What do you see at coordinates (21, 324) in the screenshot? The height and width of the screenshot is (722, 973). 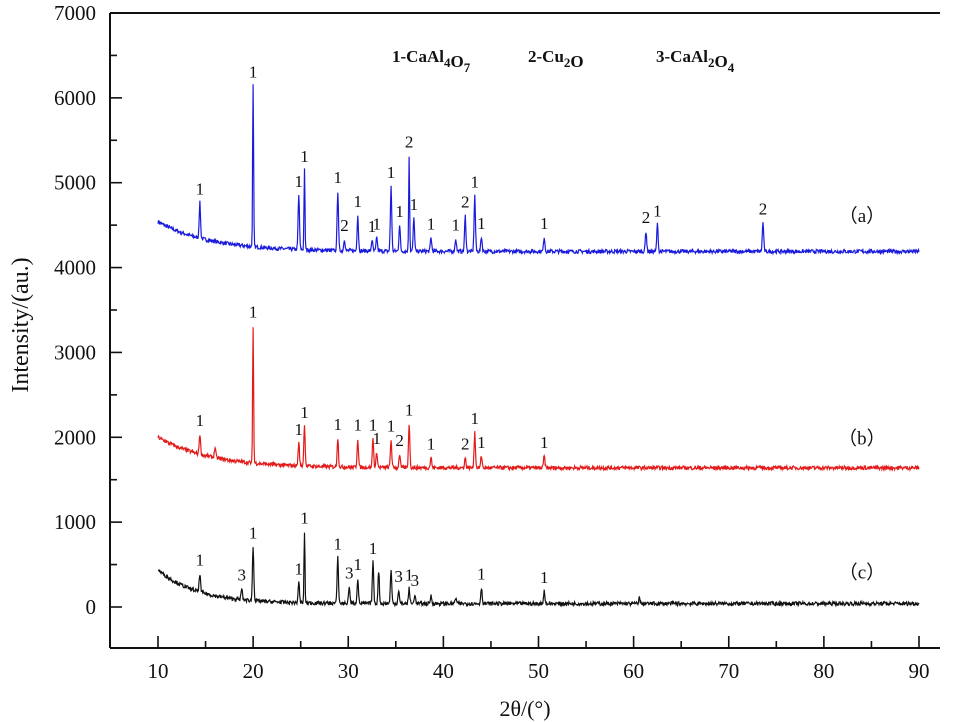 I see `y-axis-title: Intensity/(au.)` at bounding box center [21, 324].